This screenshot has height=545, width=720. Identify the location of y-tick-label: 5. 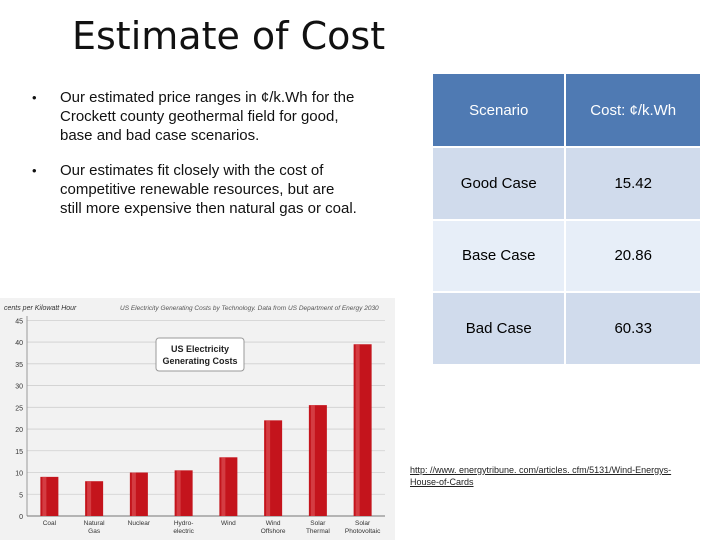
(21, 495).